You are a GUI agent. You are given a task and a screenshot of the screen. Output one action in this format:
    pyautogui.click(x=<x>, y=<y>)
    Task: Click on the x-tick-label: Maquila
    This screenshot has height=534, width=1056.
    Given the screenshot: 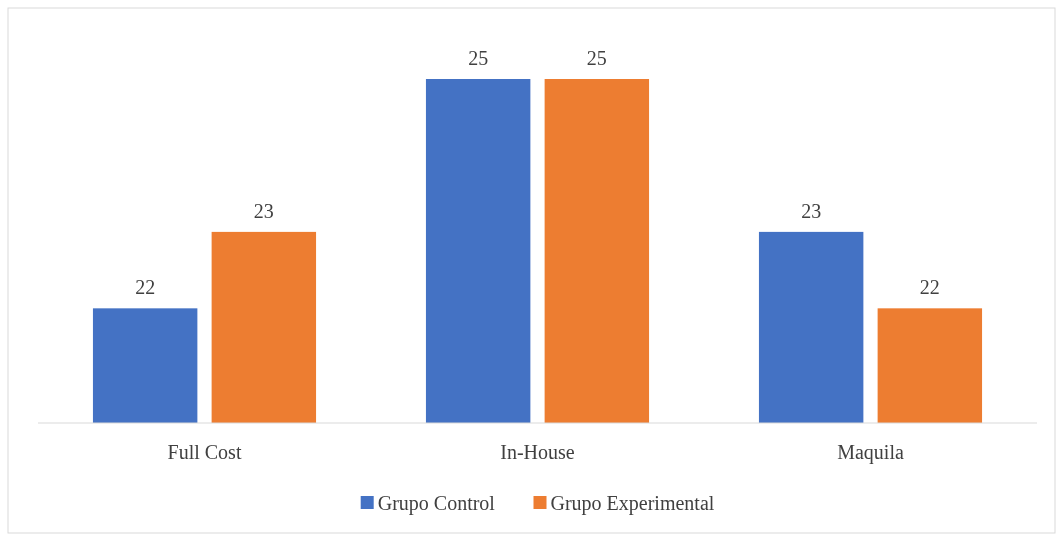 What is the action you would take?
    pyautogui.click(x=870, y=452)
    